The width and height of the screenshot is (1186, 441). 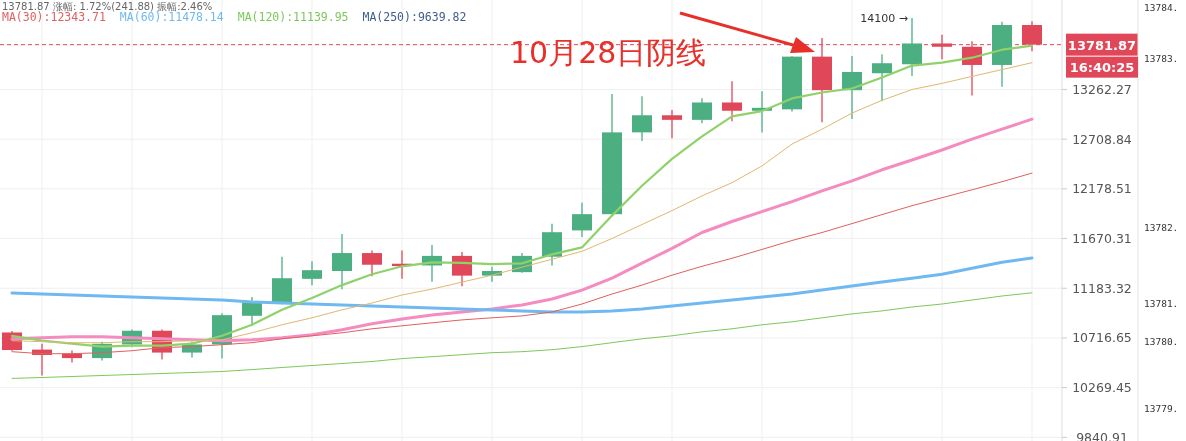 I want to click on annotation: 10月28日阴线, so click(x=608, y=52).